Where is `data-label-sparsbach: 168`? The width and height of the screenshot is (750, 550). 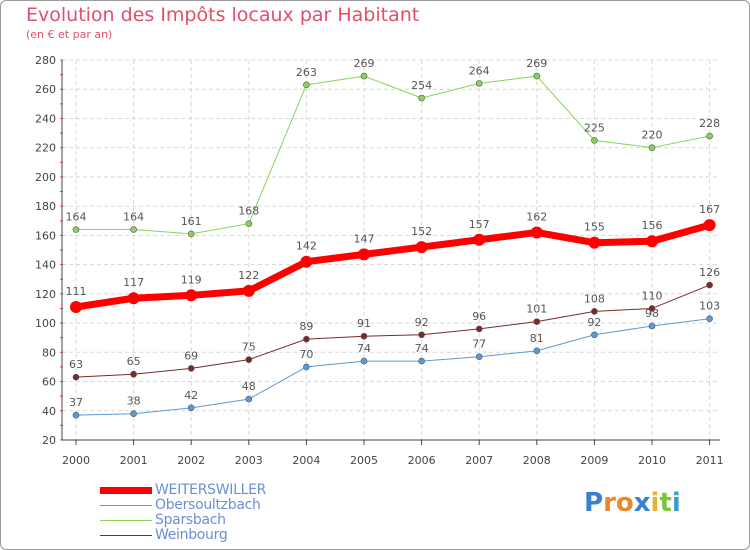
data-label-sparsbach: 168 is located at coordinates (248, 211).